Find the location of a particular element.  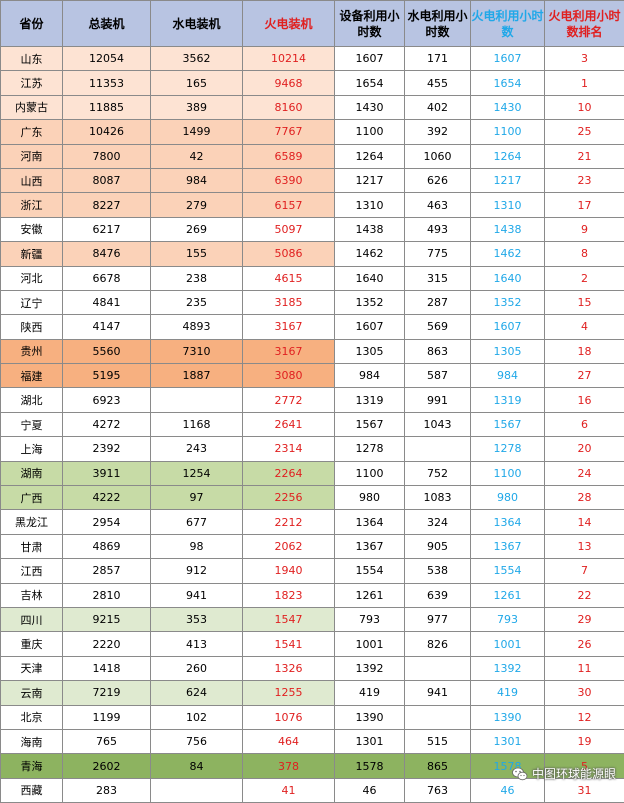

cell-thermal-utilization-hours: 1607 is located at coordinates (508, 59).